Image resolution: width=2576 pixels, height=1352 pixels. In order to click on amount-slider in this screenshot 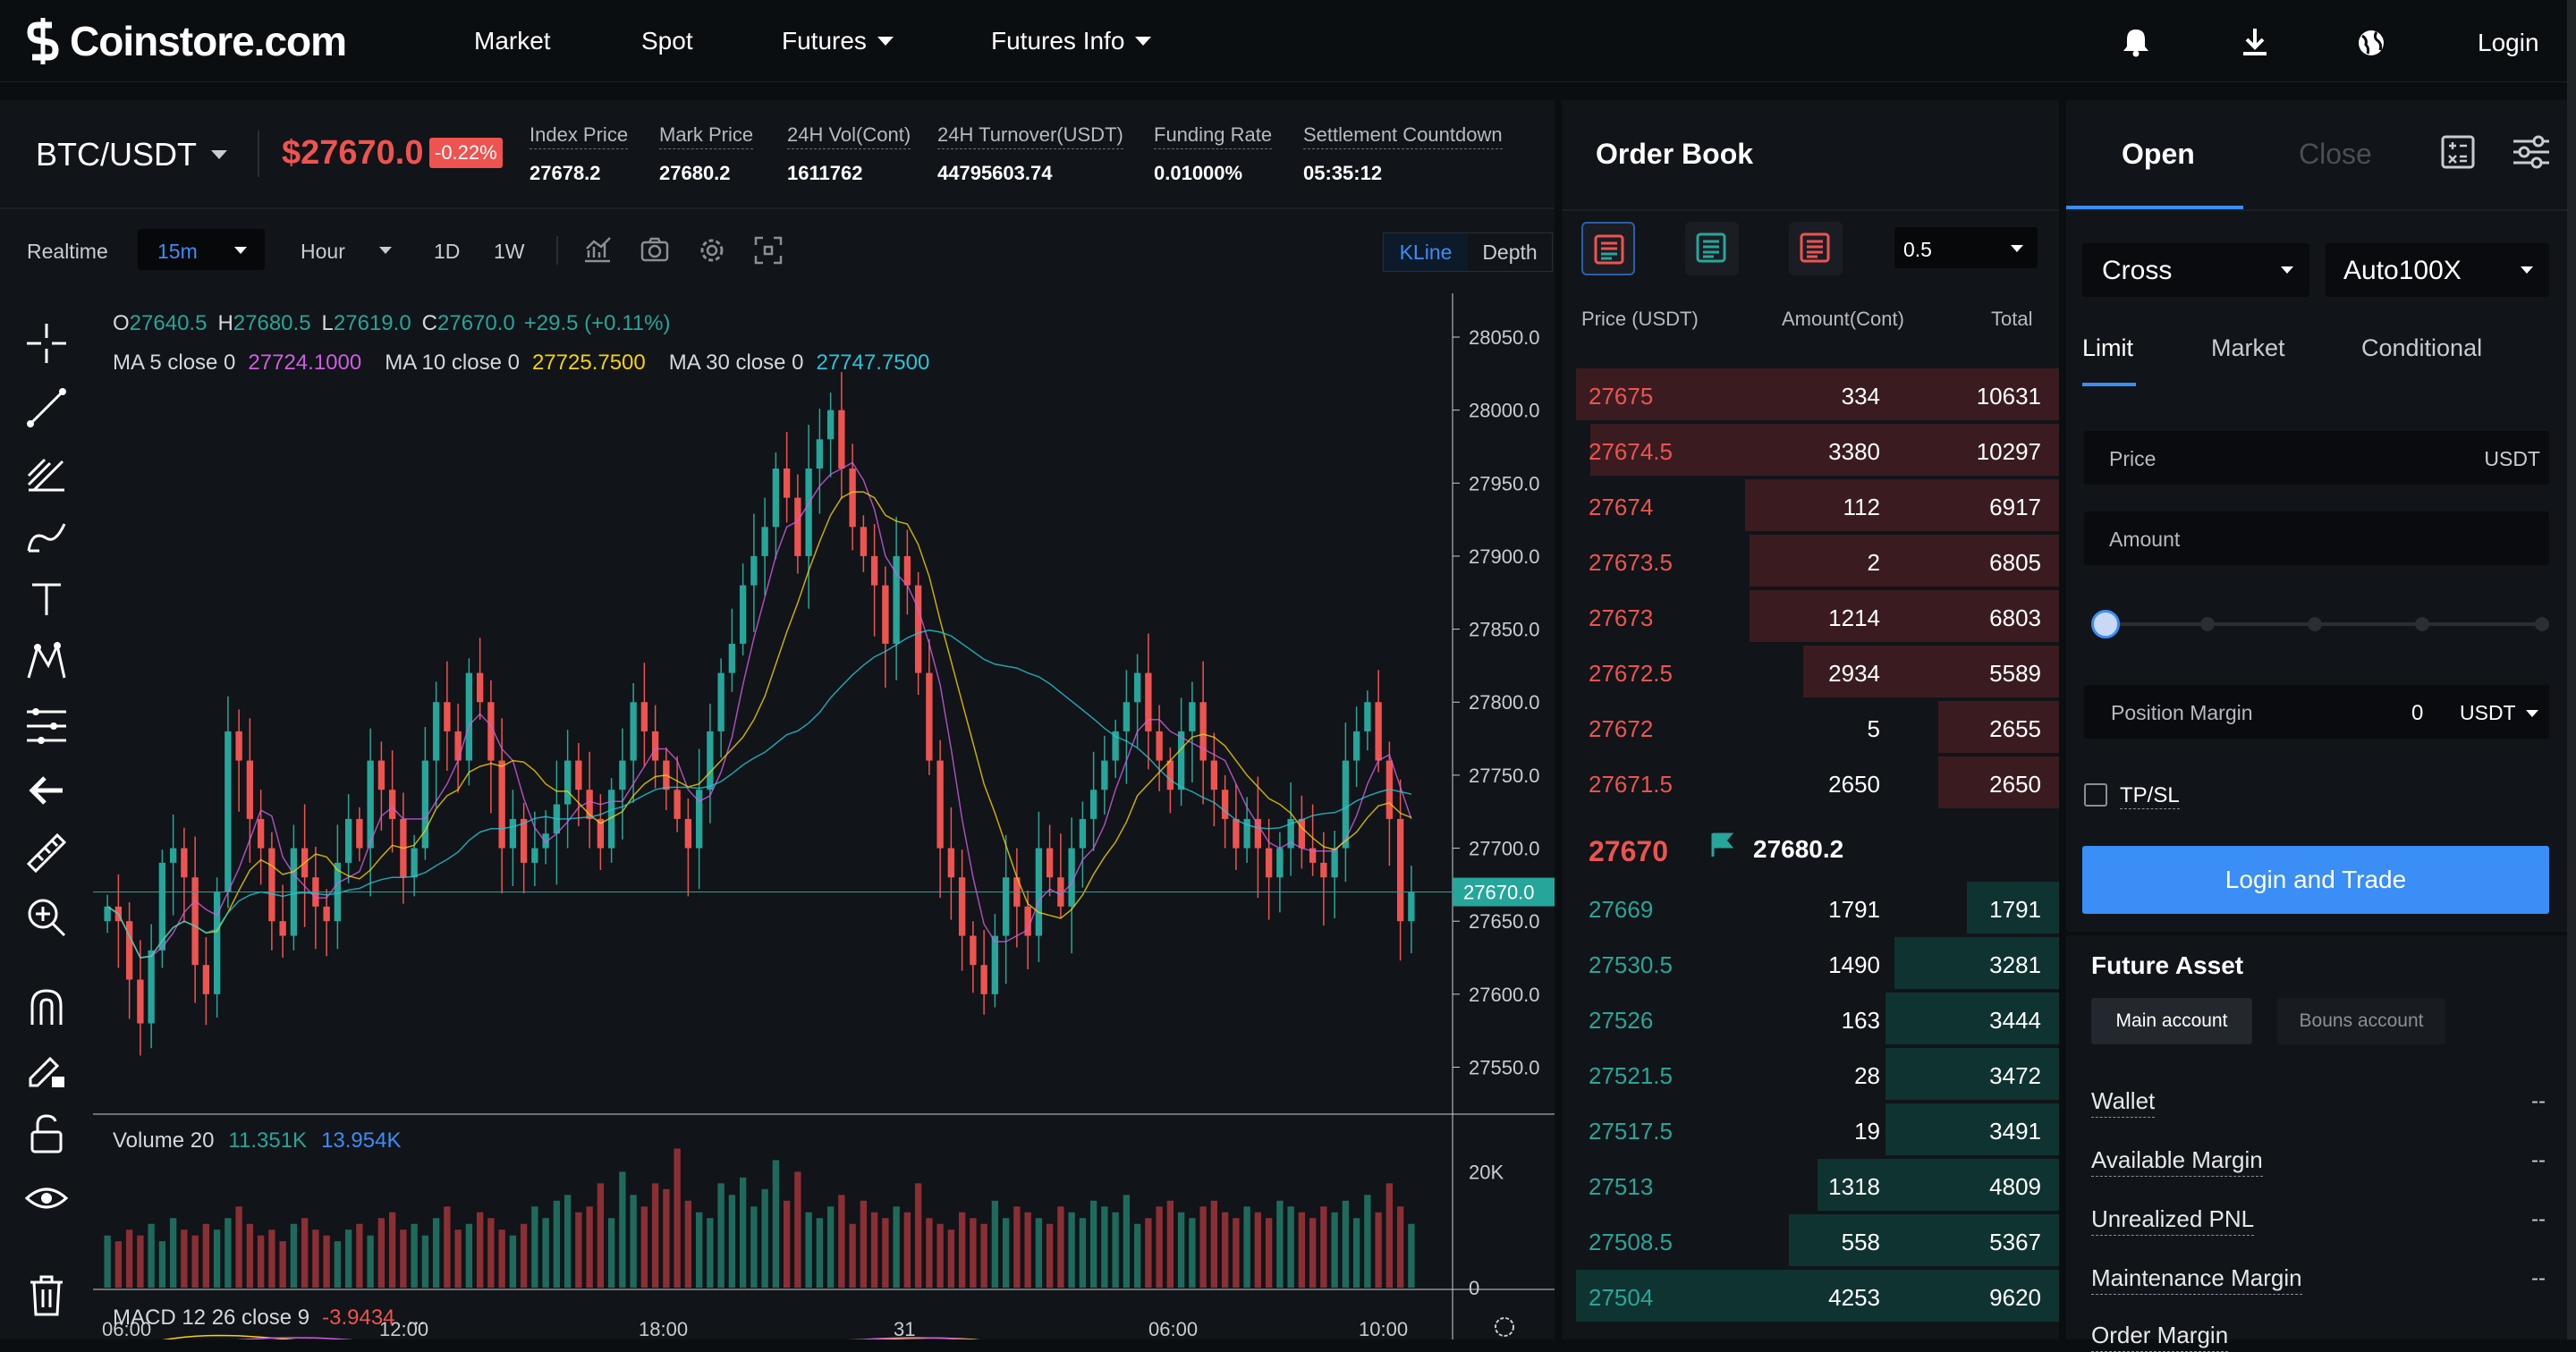, I will do `click(2320, 624)`.